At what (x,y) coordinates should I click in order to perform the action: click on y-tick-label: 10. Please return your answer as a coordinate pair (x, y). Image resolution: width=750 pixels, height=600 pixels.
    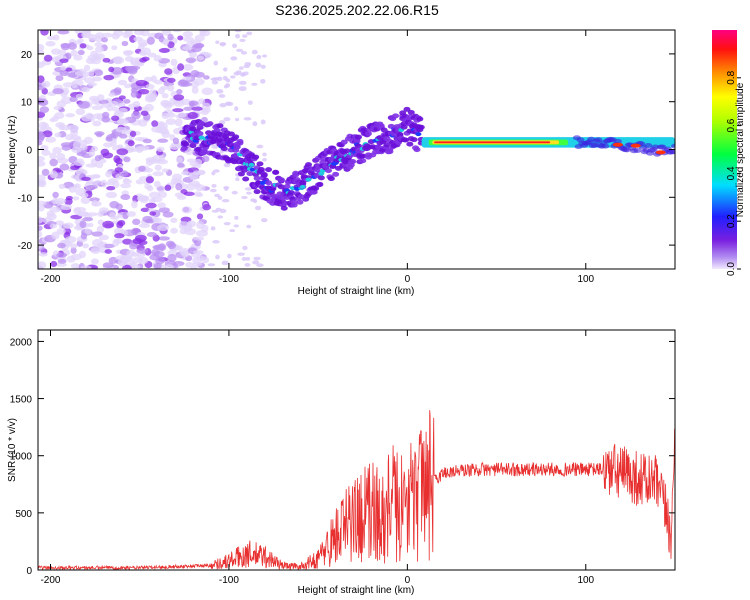
    Looking at the image, I should click on (27, 103).